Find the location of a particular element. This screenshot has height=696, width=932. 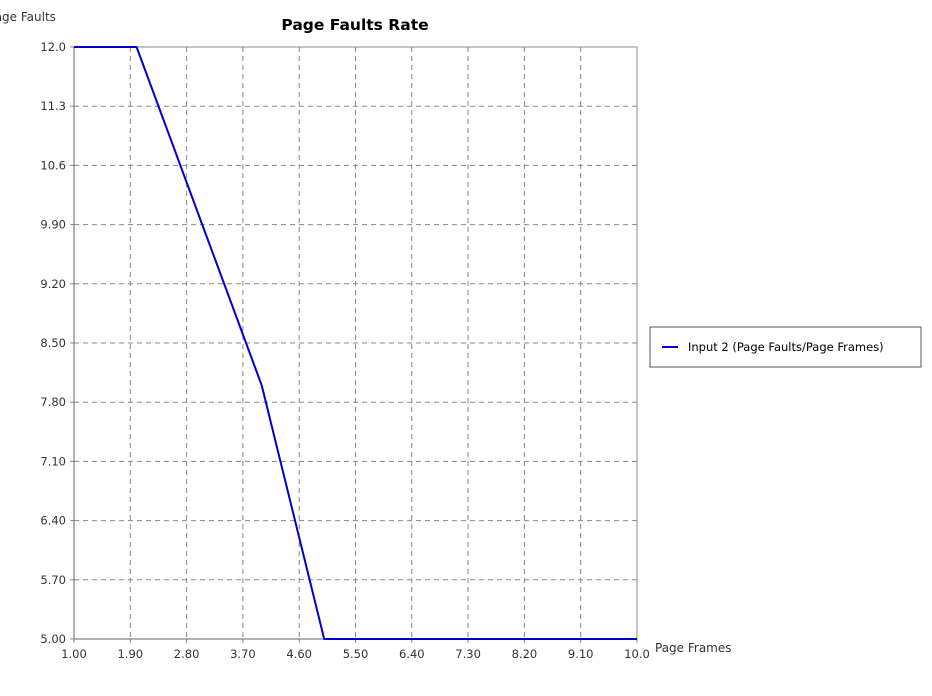

legend: Input 2 (Page Faults/Page Frames) is located at coordinates (785, 347).